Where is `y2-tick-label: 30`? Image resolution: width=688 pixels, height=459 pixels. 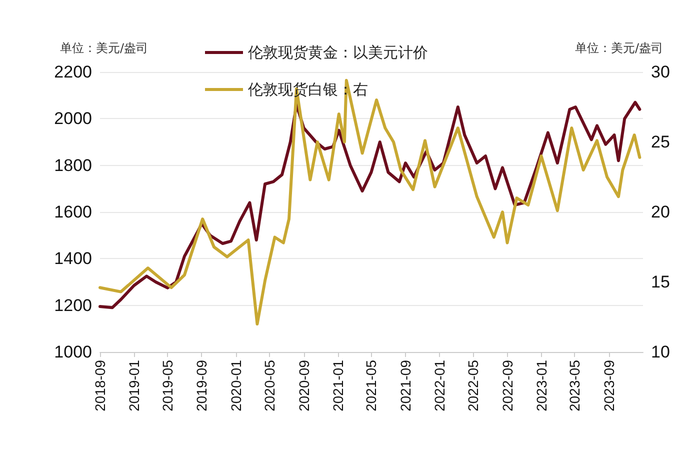
y2-tick-label: 30 is located at coordinates (660, 72).